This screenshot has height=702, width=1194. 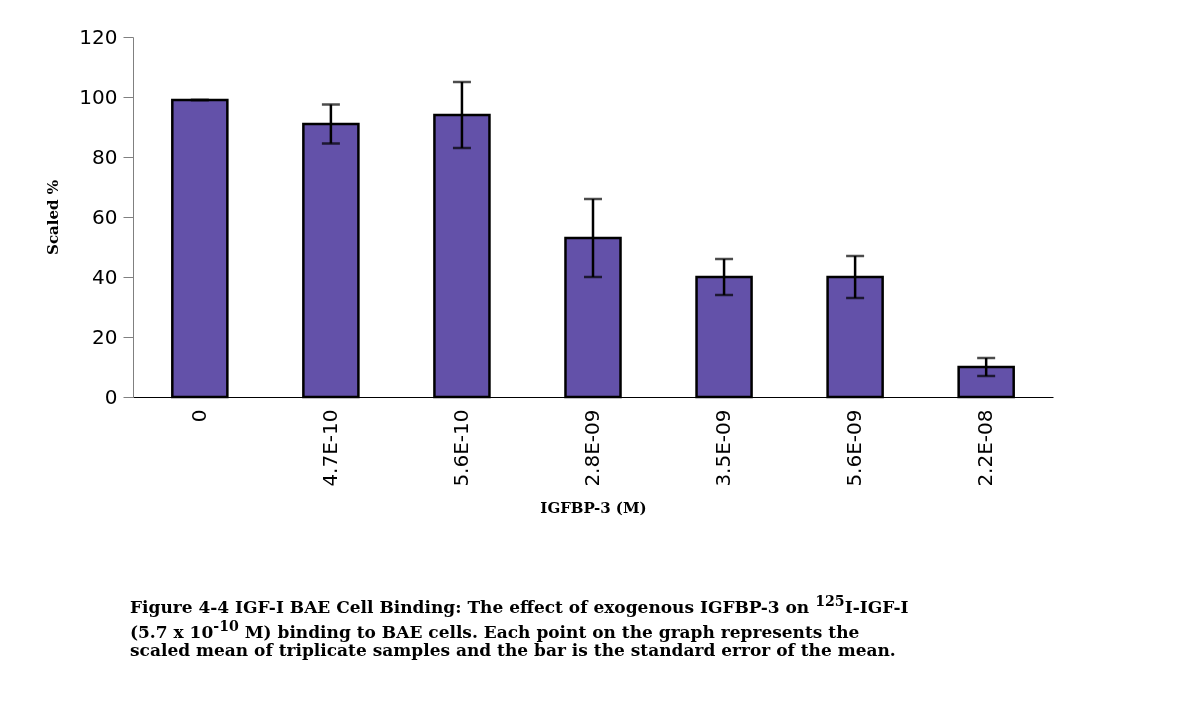 I want to click on y-tick-label: 100, so click(x=98, y=96).